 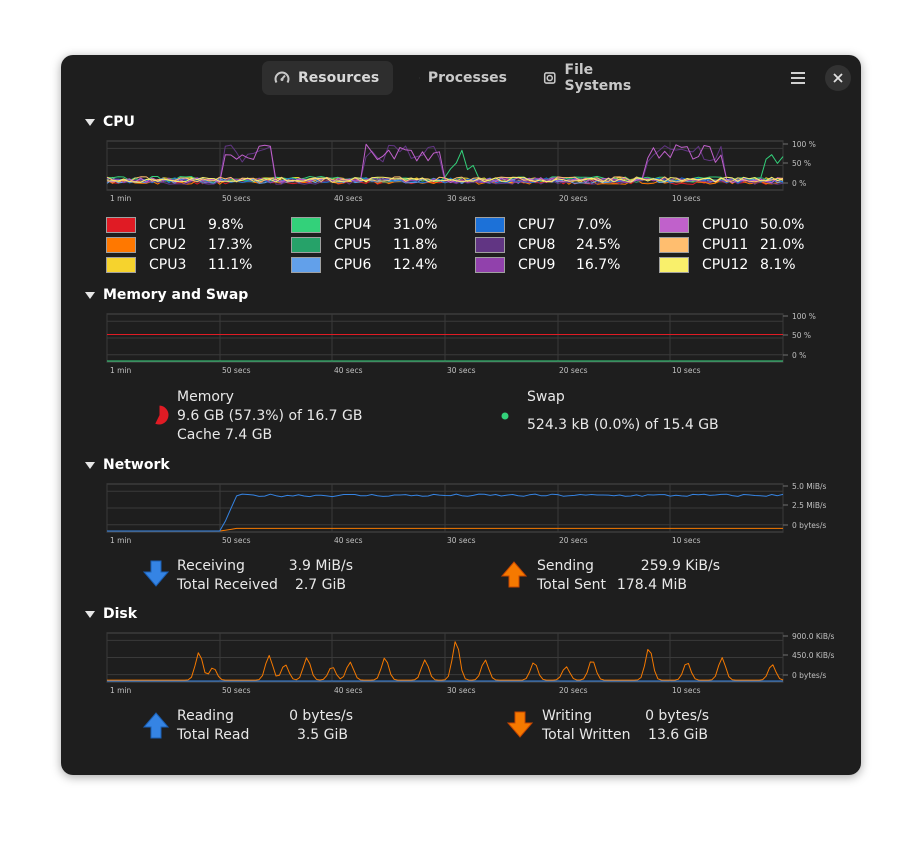 What do you see at coordinates (778, 265) in the screenshot?
I see `cpu-legend-value: 8.1%` at bounding box center [778, 265].